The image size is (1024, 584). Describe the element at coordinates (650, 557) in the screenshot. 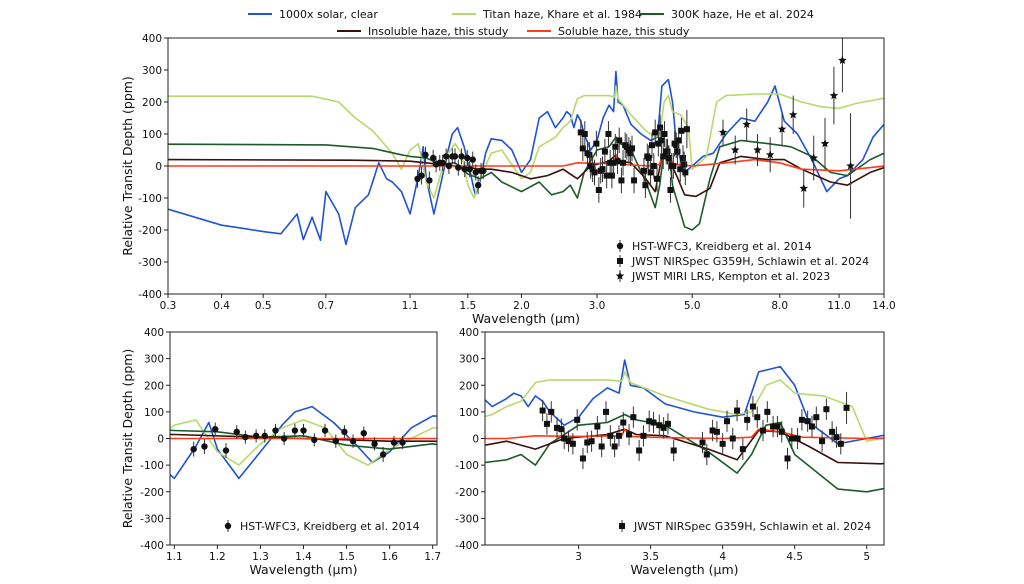

I see `x-tick-label: 3.5` at that location.